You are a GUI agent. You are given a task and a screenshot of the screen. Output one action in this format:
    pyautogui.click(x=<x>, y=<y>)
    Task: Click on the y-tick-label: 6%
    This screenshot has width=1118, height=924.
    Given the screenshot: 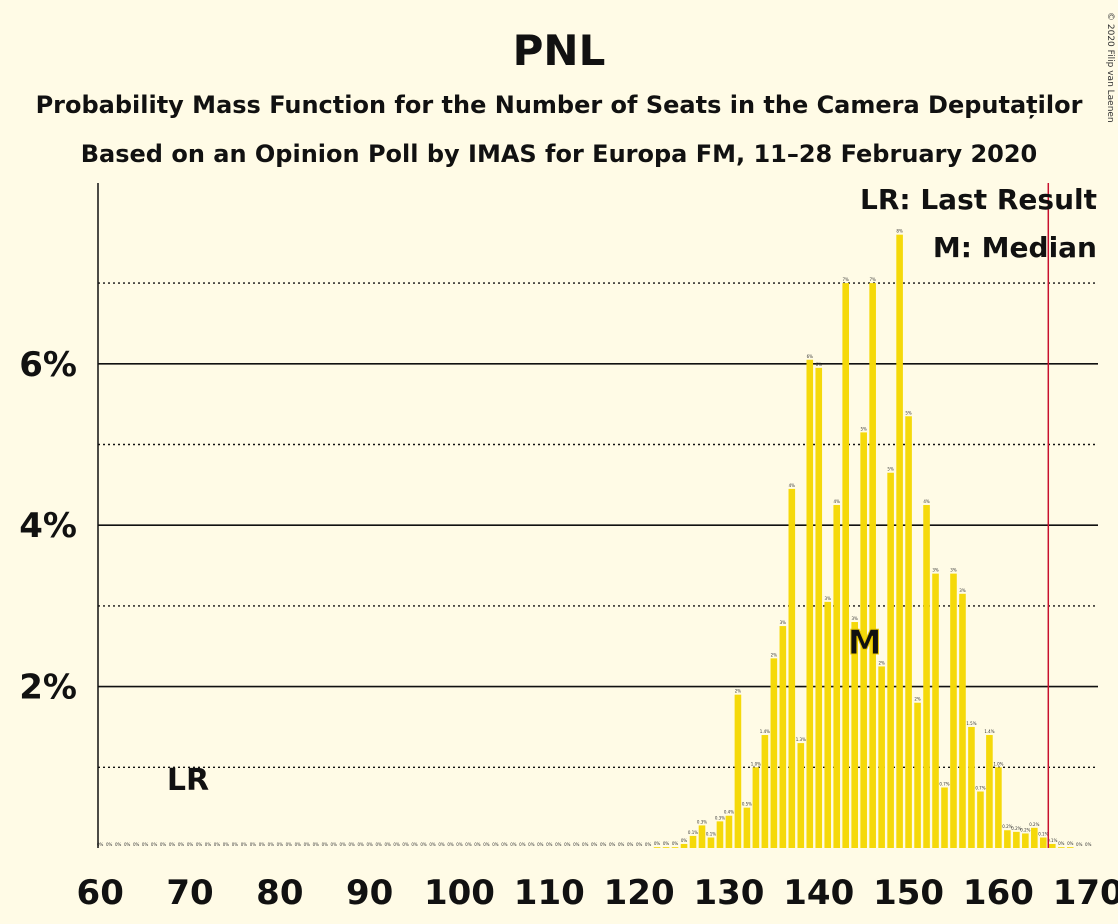 What is the action you would take?
    pyautogui.click(x=48, y=365)
    